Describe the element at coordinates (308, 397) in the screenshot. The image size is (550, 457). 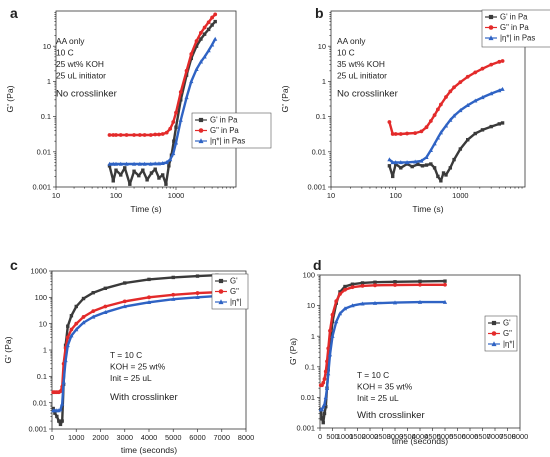
I see `panel-d-ytick-label: 0.01` at that location.